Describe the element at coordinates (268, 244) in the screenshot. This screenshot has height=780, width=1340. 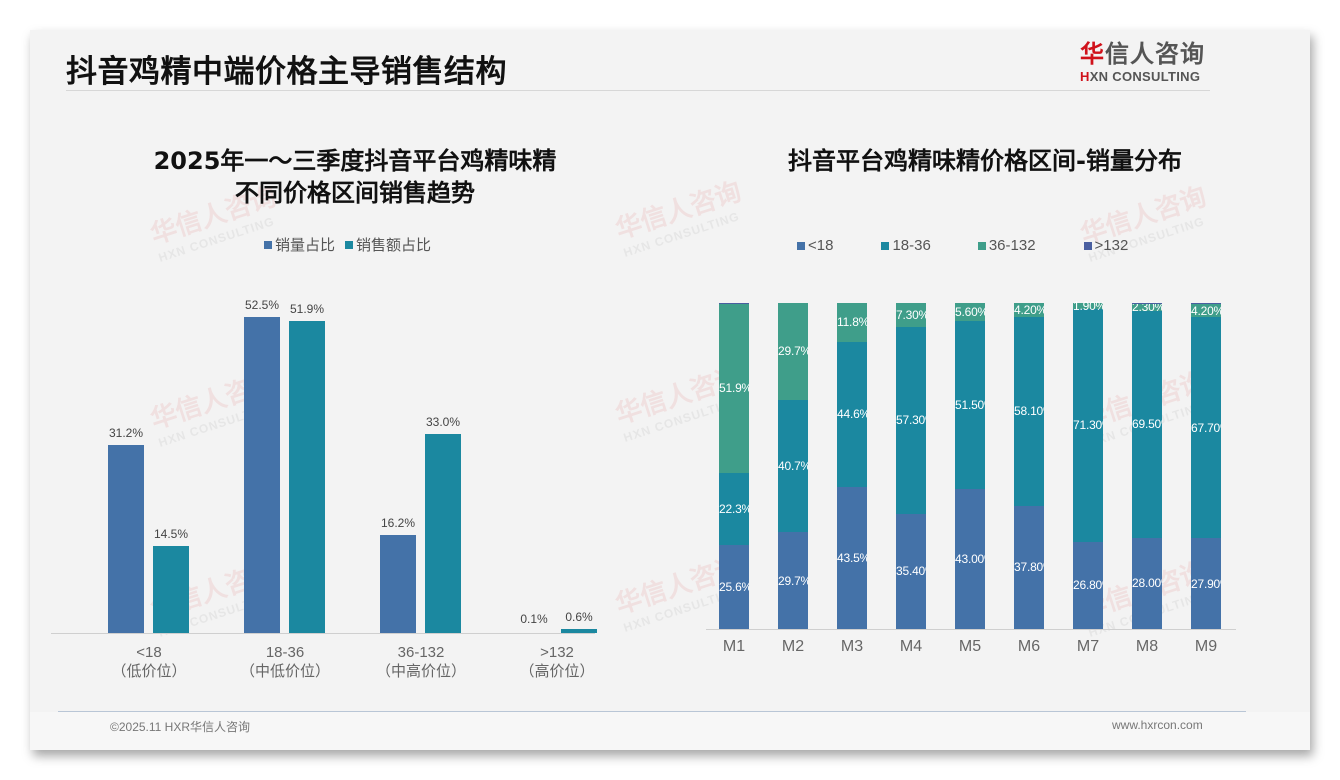
I see `legend-swatch-volume` at that location.